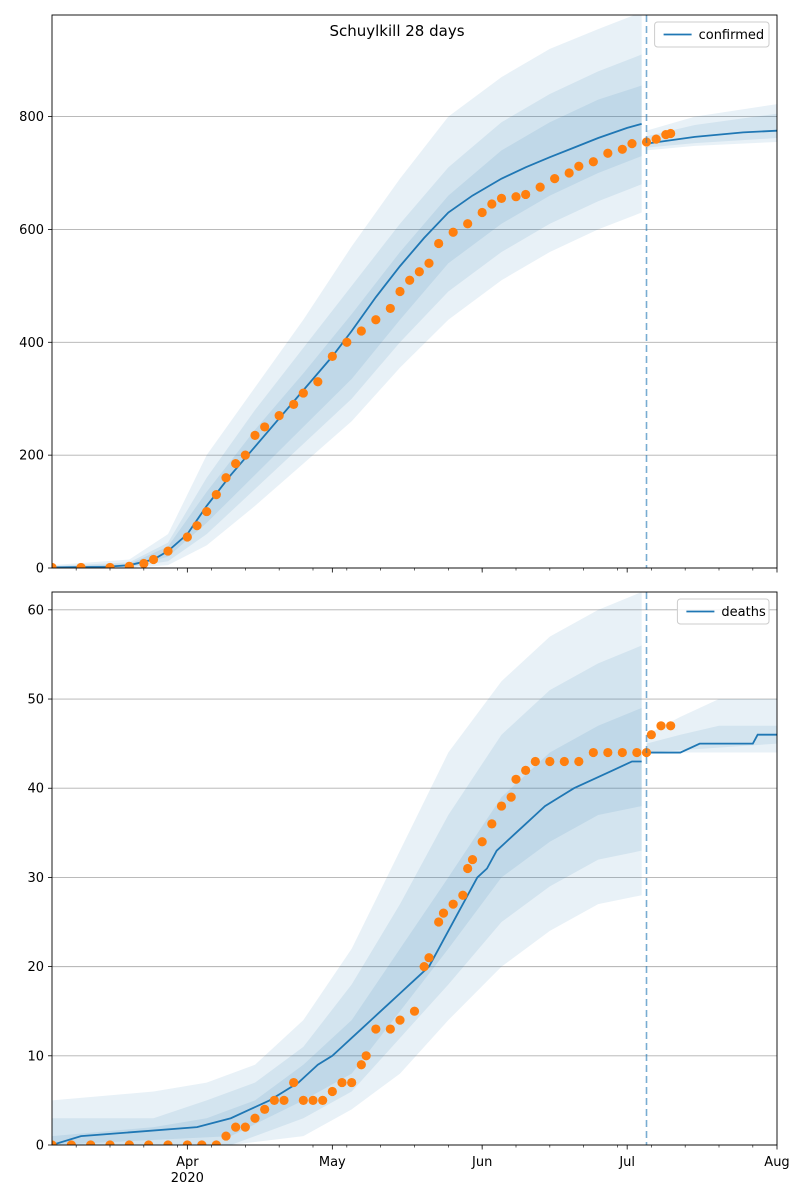  Describe the element at coordinates (743, 612) in the screenshot. I see `legend-label: deaths` at that location.